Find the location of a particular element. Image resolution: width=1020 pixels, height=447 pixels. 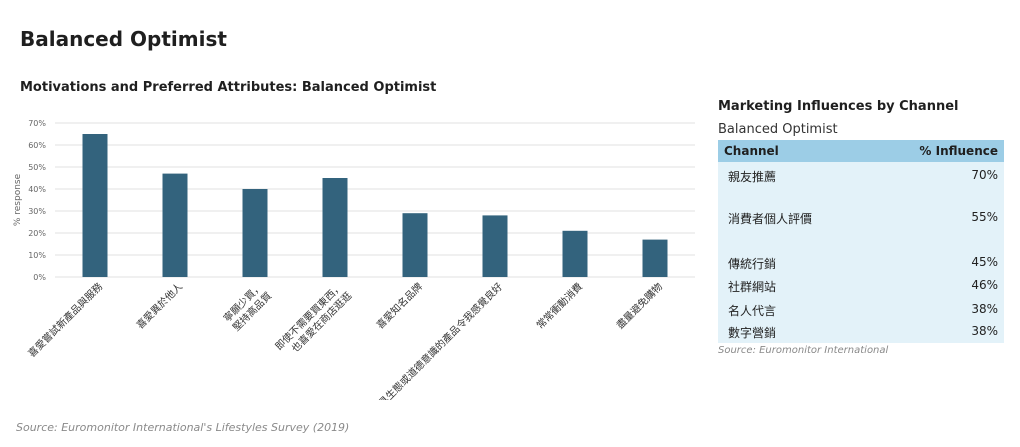

row-channel: 數字營銷 is located at coordinates (752, 333).